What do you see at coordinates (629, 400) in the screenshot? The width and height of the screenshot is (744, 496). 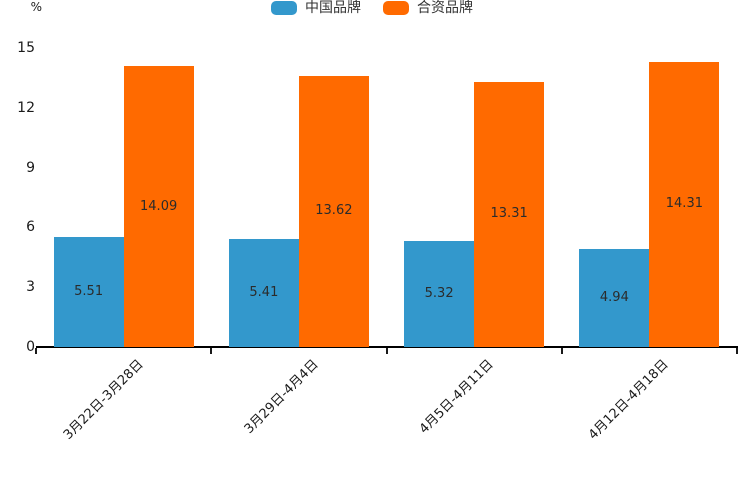 I see `x-axis-label: 4月12日-4月18日` at bounding box center [629, 400].